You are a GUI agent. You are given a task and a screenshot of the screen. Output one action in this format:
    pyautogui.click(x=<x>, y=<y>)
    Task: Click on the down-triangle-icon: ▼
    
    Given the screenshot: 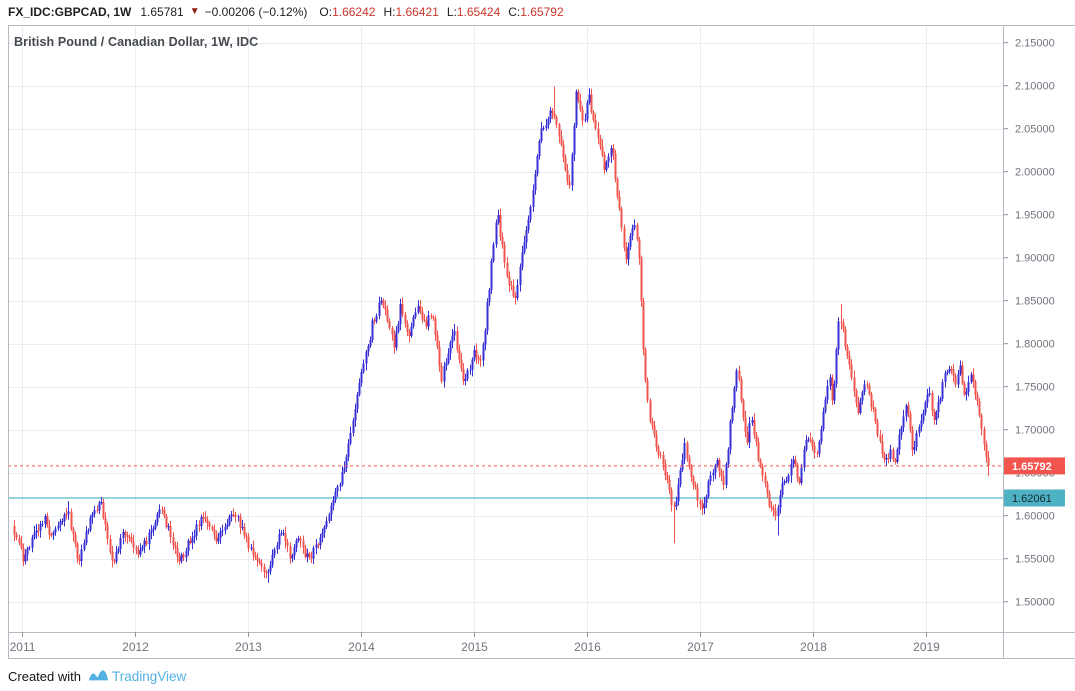 What is the action you would take?
    pyautogui.click(x=194, y=11)
    